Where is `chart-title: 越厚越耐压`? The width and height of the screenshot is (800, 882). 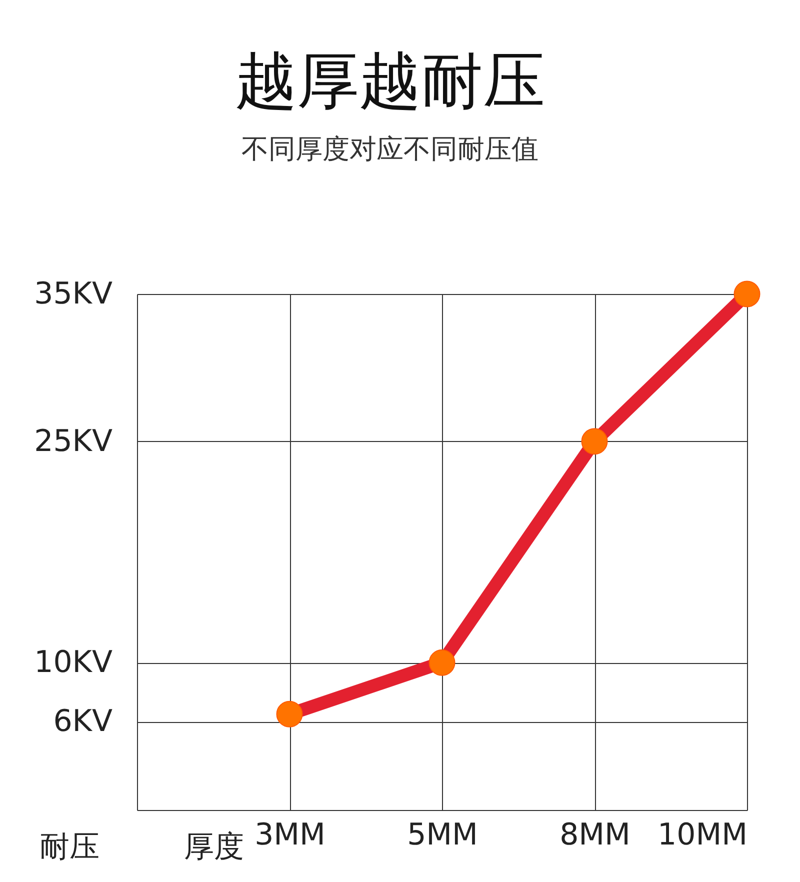 chart-title: 越厚越耐压 is located at coordinates (390, 80).